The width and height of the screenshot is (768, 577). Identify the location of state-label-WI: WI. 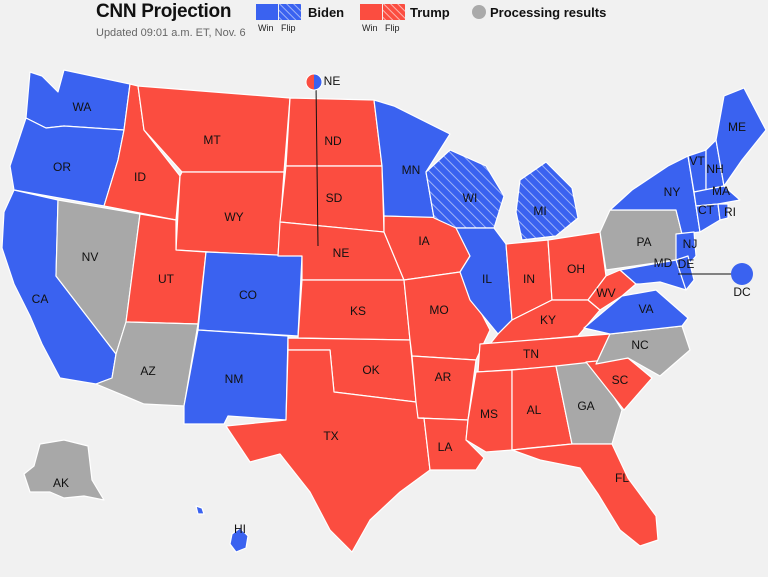
(470, 198).